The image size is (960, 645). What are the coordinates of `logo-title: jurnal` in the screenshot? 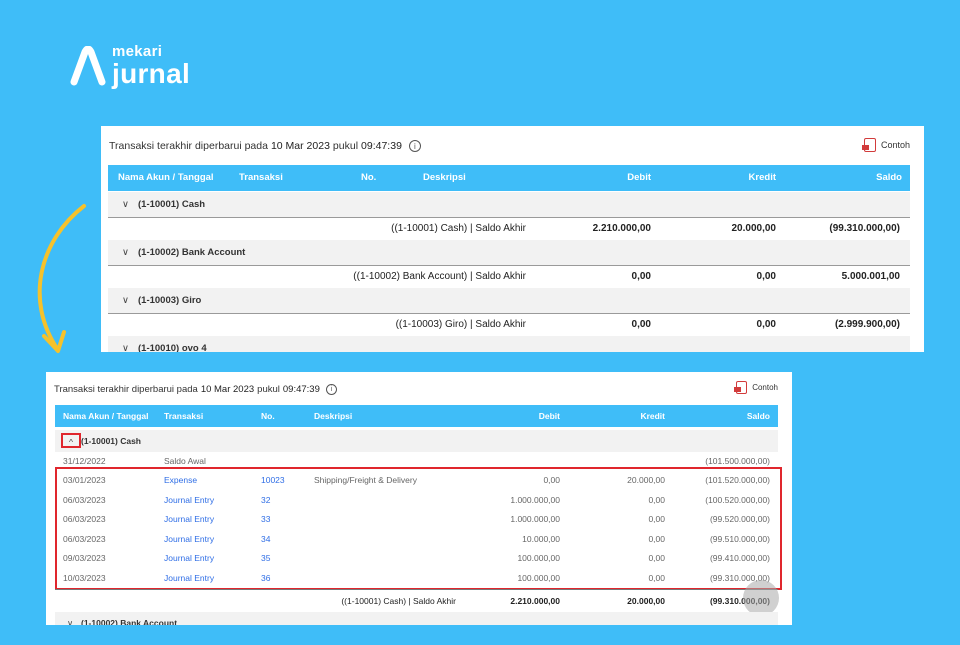 It's located at (151, 73).